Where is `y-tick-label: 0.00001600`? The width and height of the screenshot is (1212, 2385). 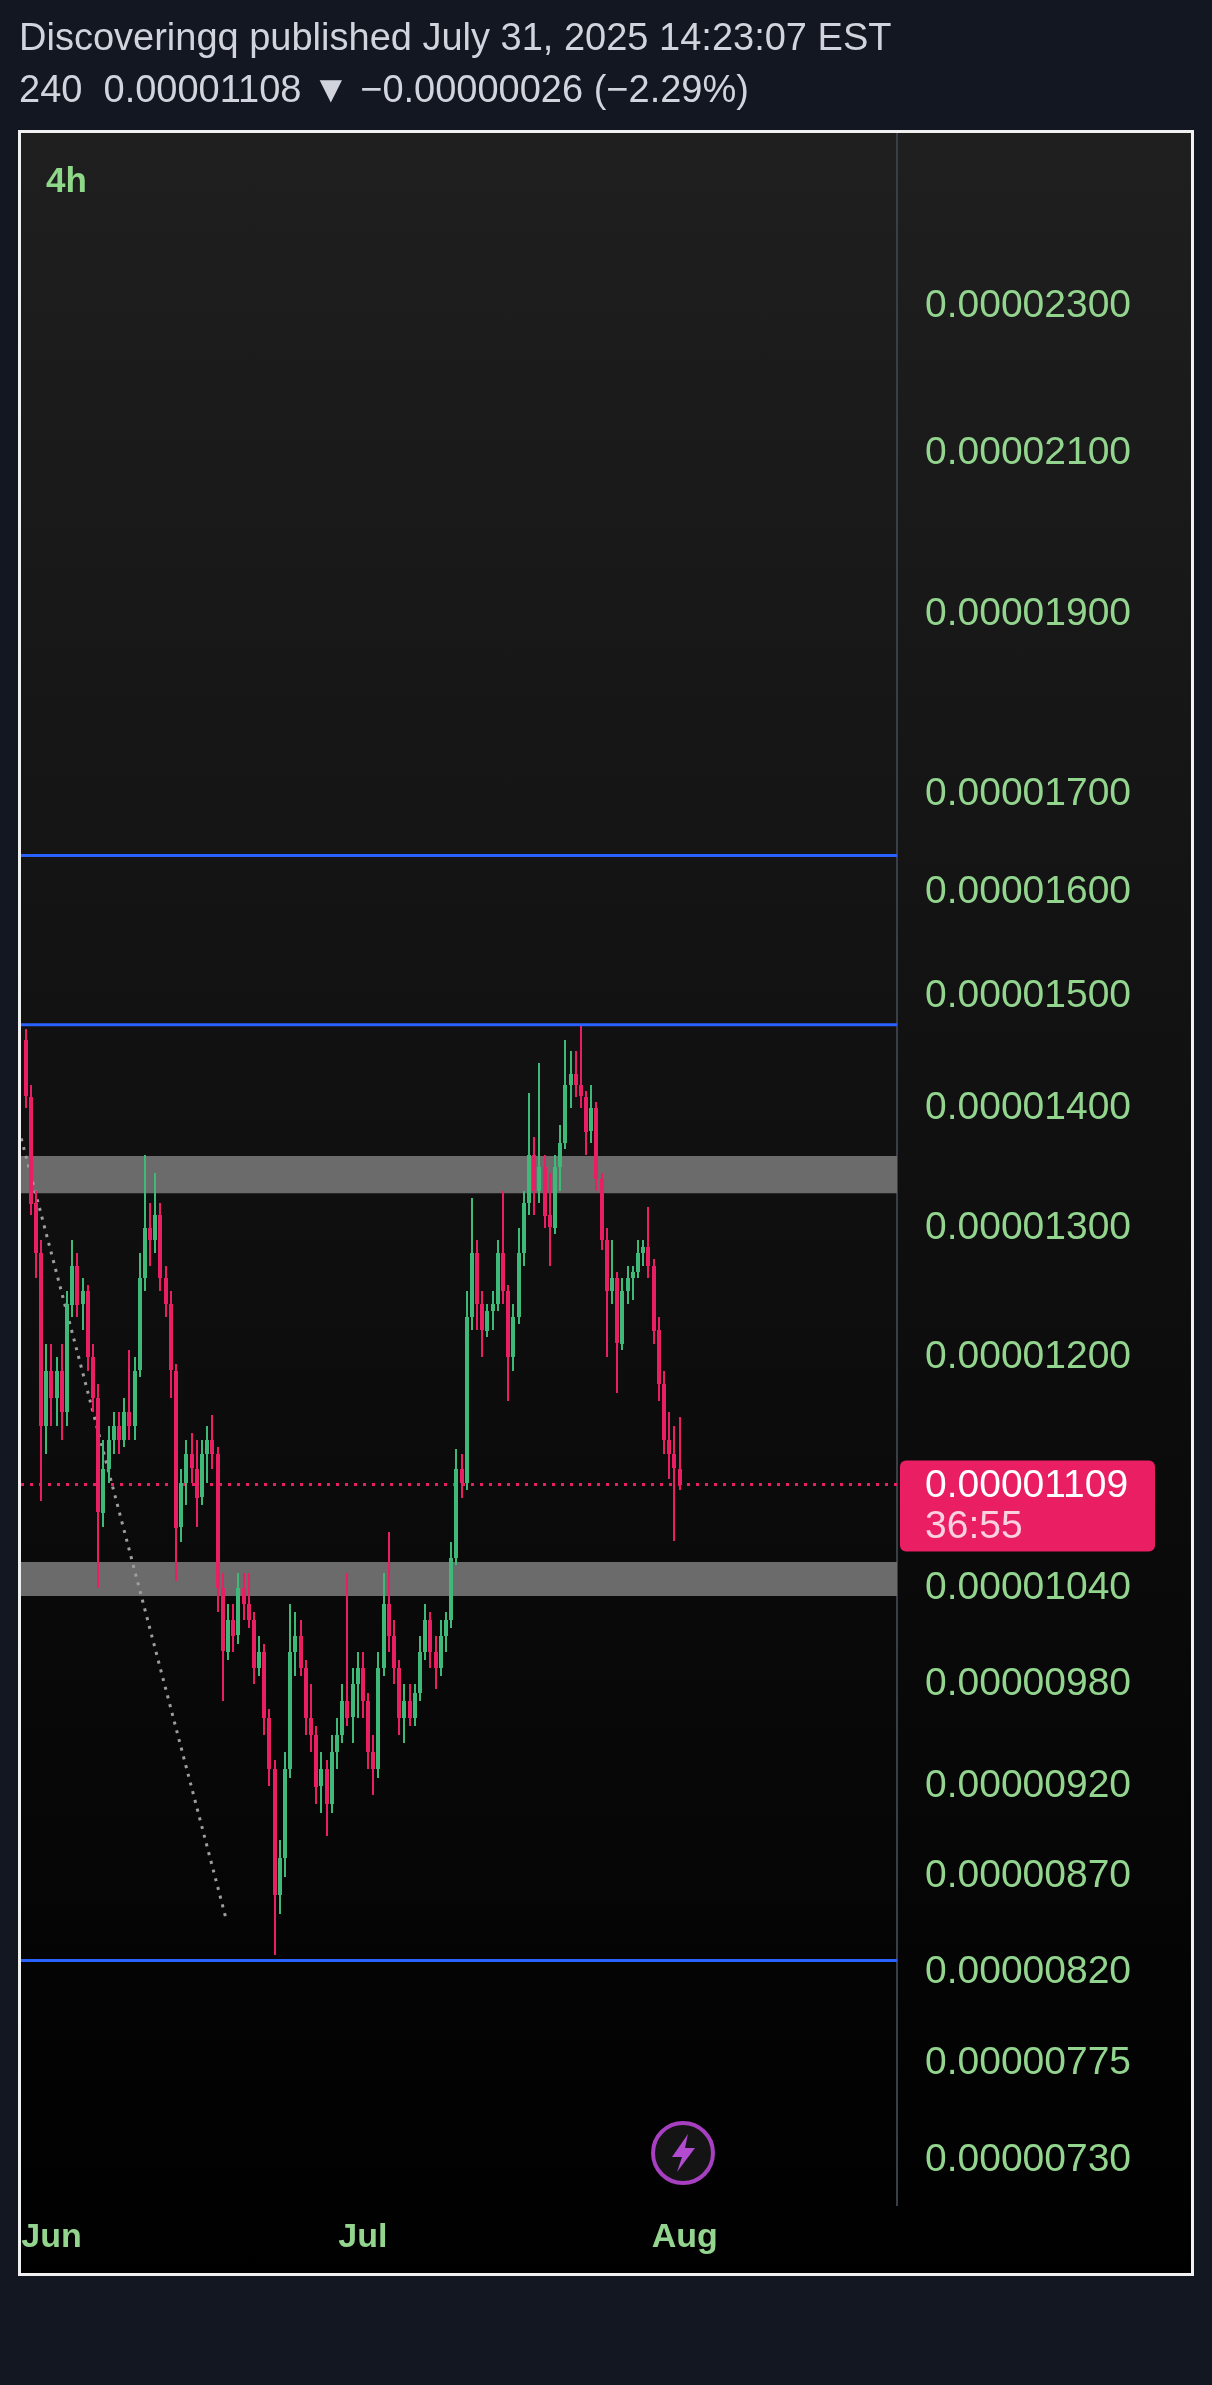
y-tick-label: 0.00001600 is located at coordinates (1028, 890).